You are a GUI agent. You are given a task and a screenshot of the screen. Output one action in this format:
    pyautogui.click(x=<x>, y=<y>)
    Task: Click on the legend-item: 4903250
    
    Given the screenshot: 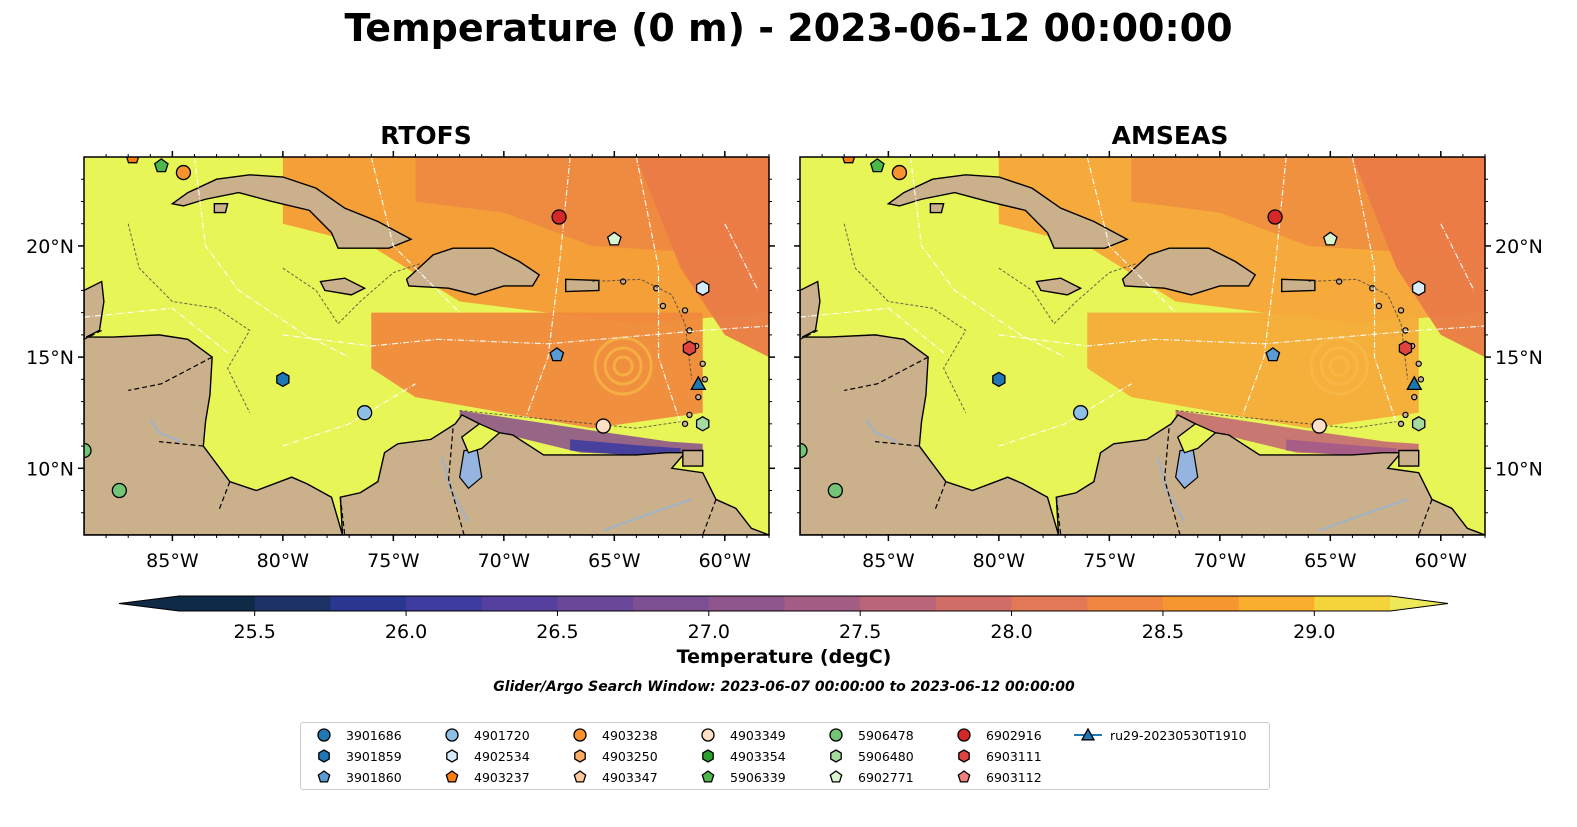 What is the action you would take?
    pyautogui.click(x=611, y=756)
    